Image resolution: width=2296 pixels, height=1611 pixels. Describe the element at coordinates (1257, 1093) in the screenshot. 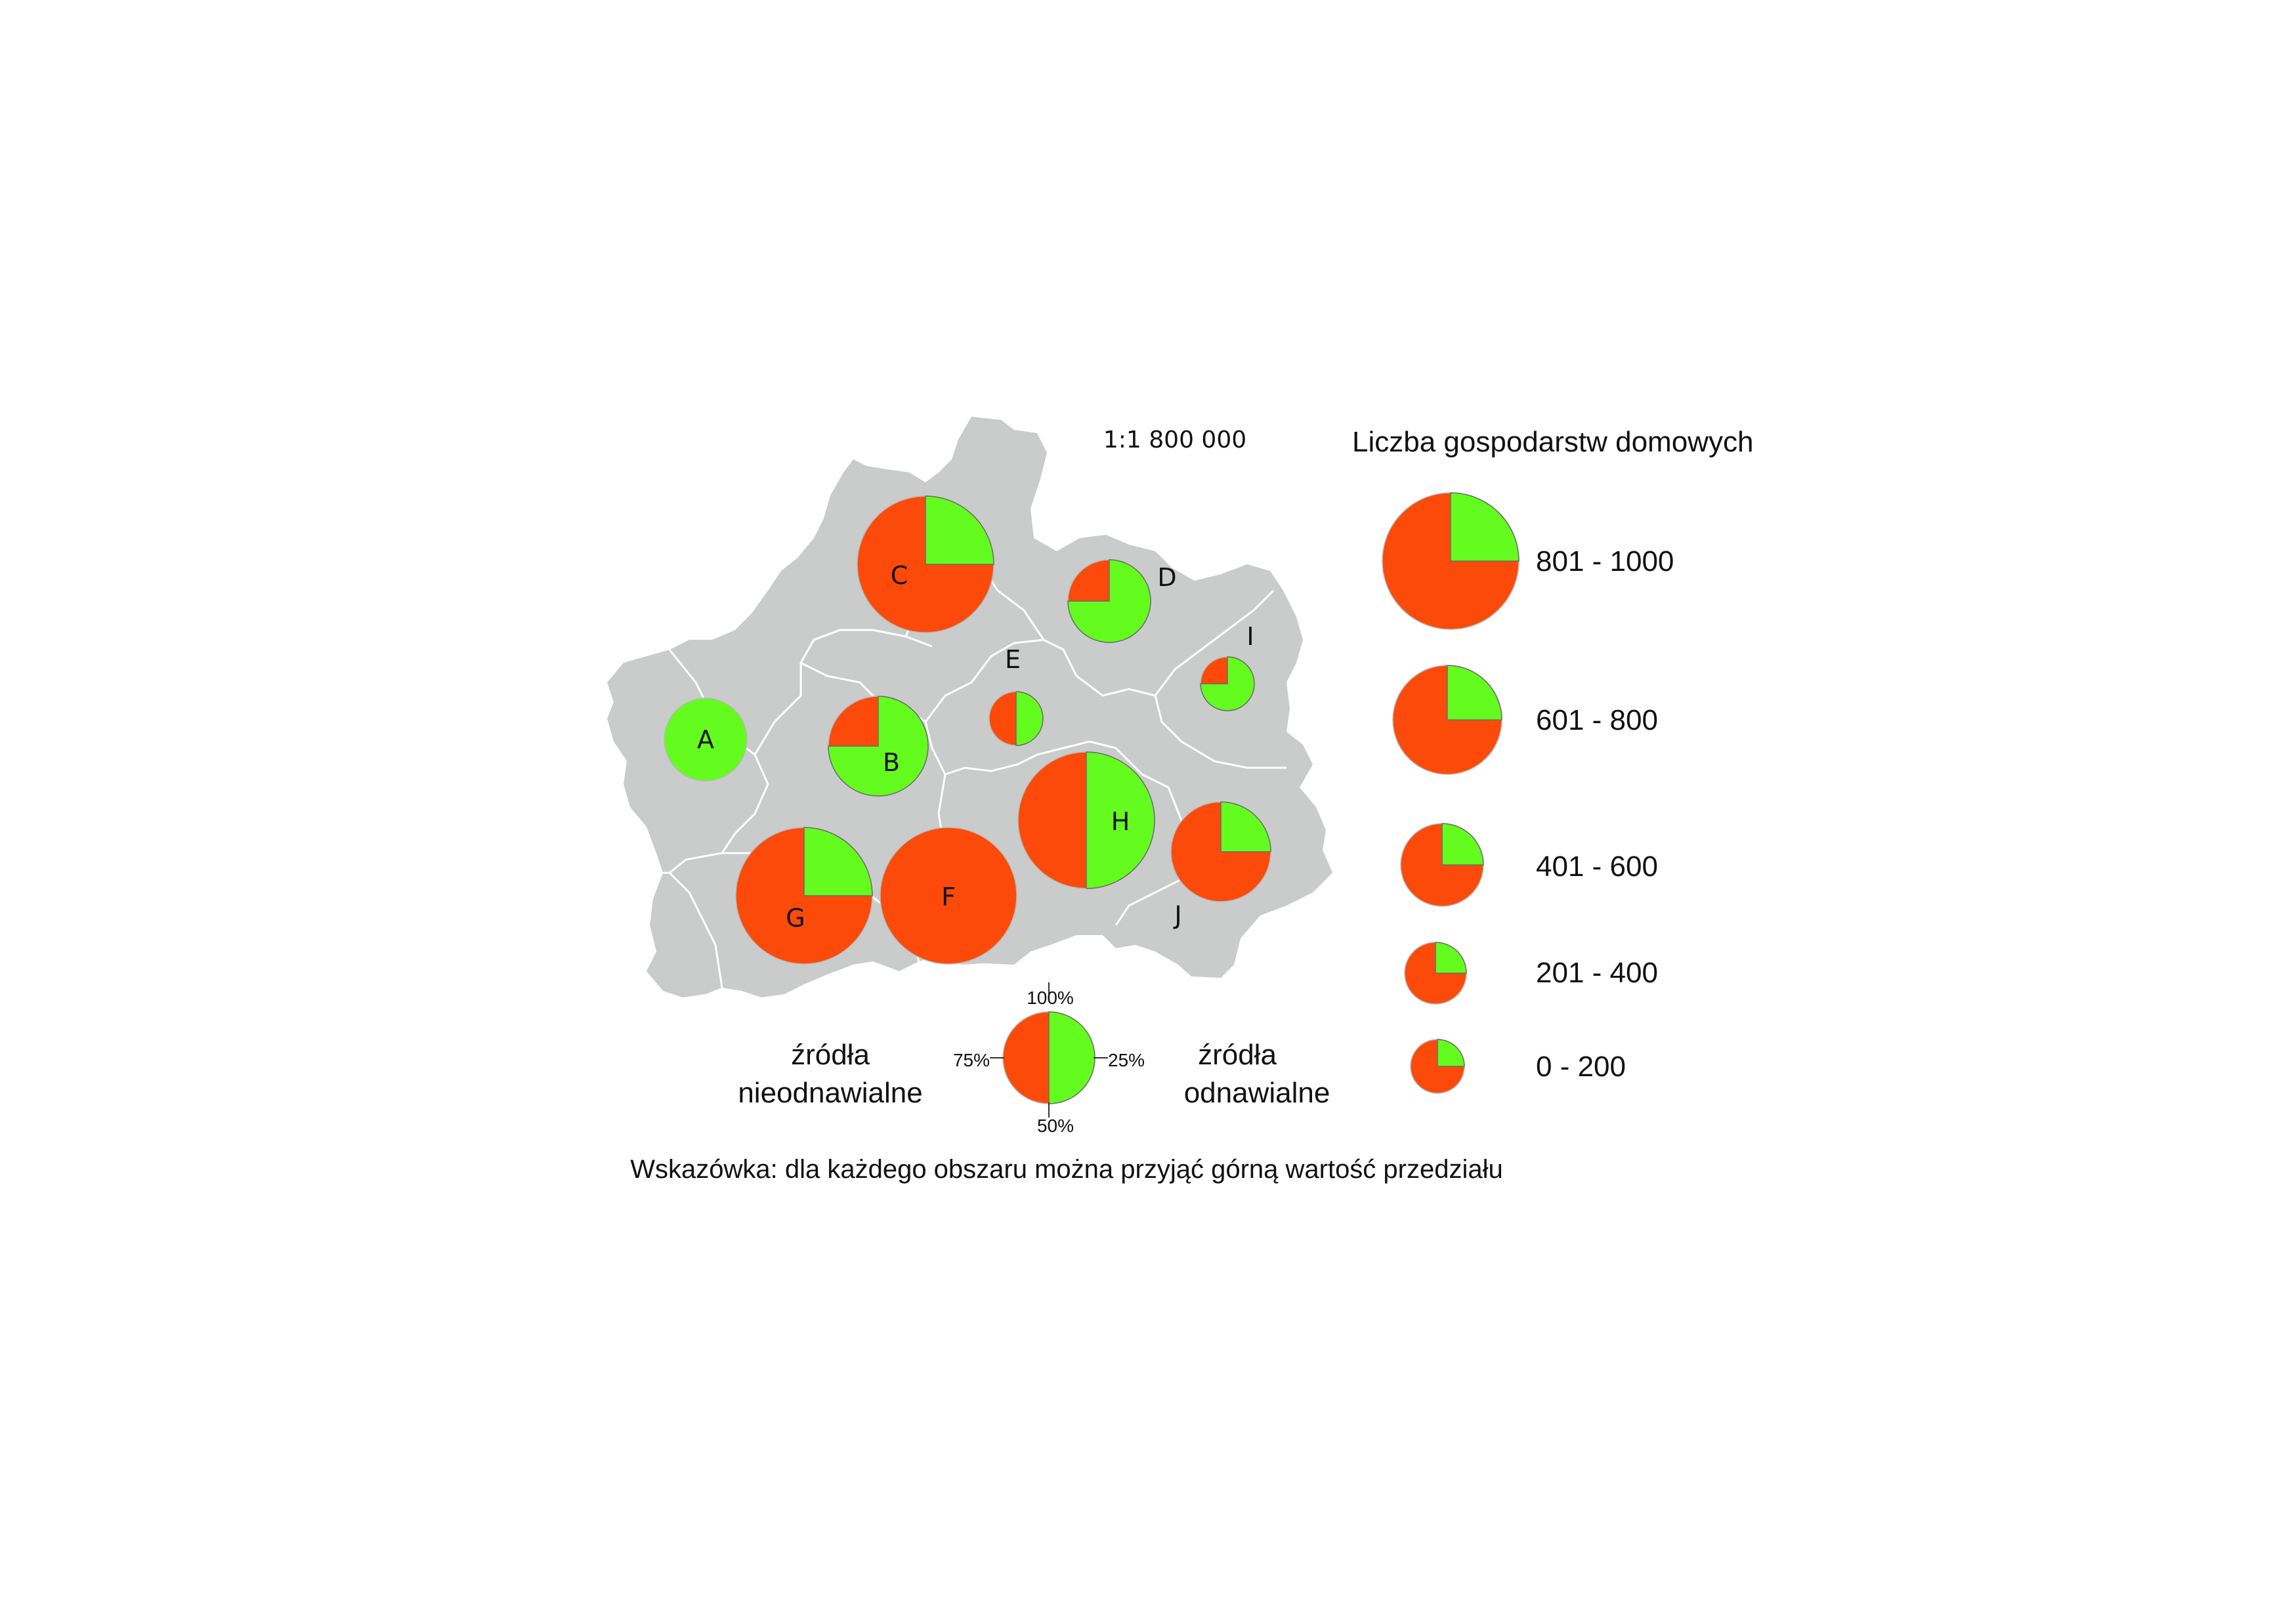

I see `renewable-label-line2: odnawialne` at that location.